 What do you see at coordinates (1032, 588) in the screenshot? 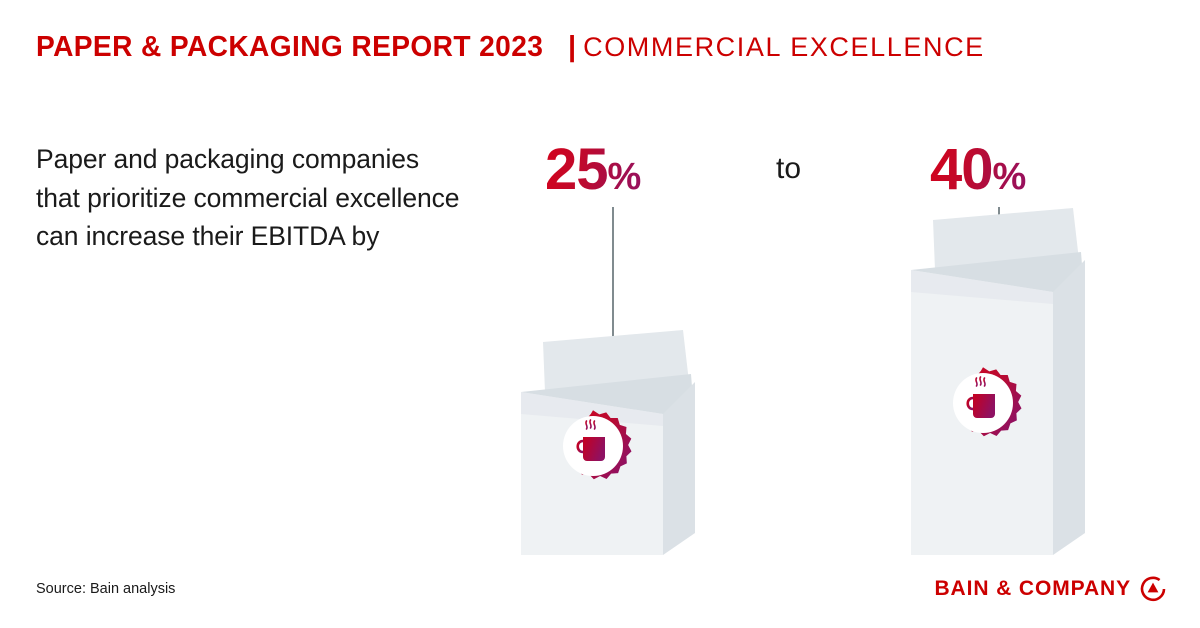
I see `bain-logo-text: BAIN & COMPANY` at bounding box center [1032, 588].